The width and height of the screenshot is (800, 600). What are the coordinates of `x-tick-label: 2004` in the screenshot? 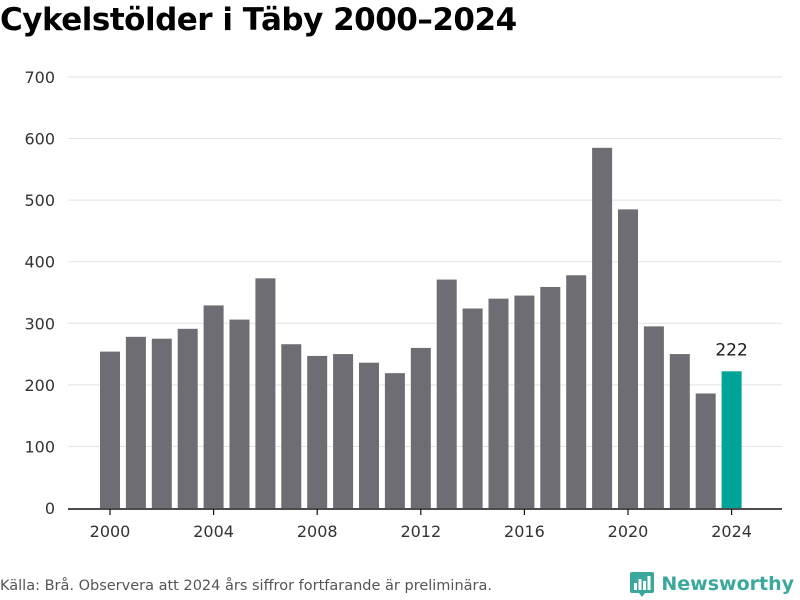 It's located at (213, 531).